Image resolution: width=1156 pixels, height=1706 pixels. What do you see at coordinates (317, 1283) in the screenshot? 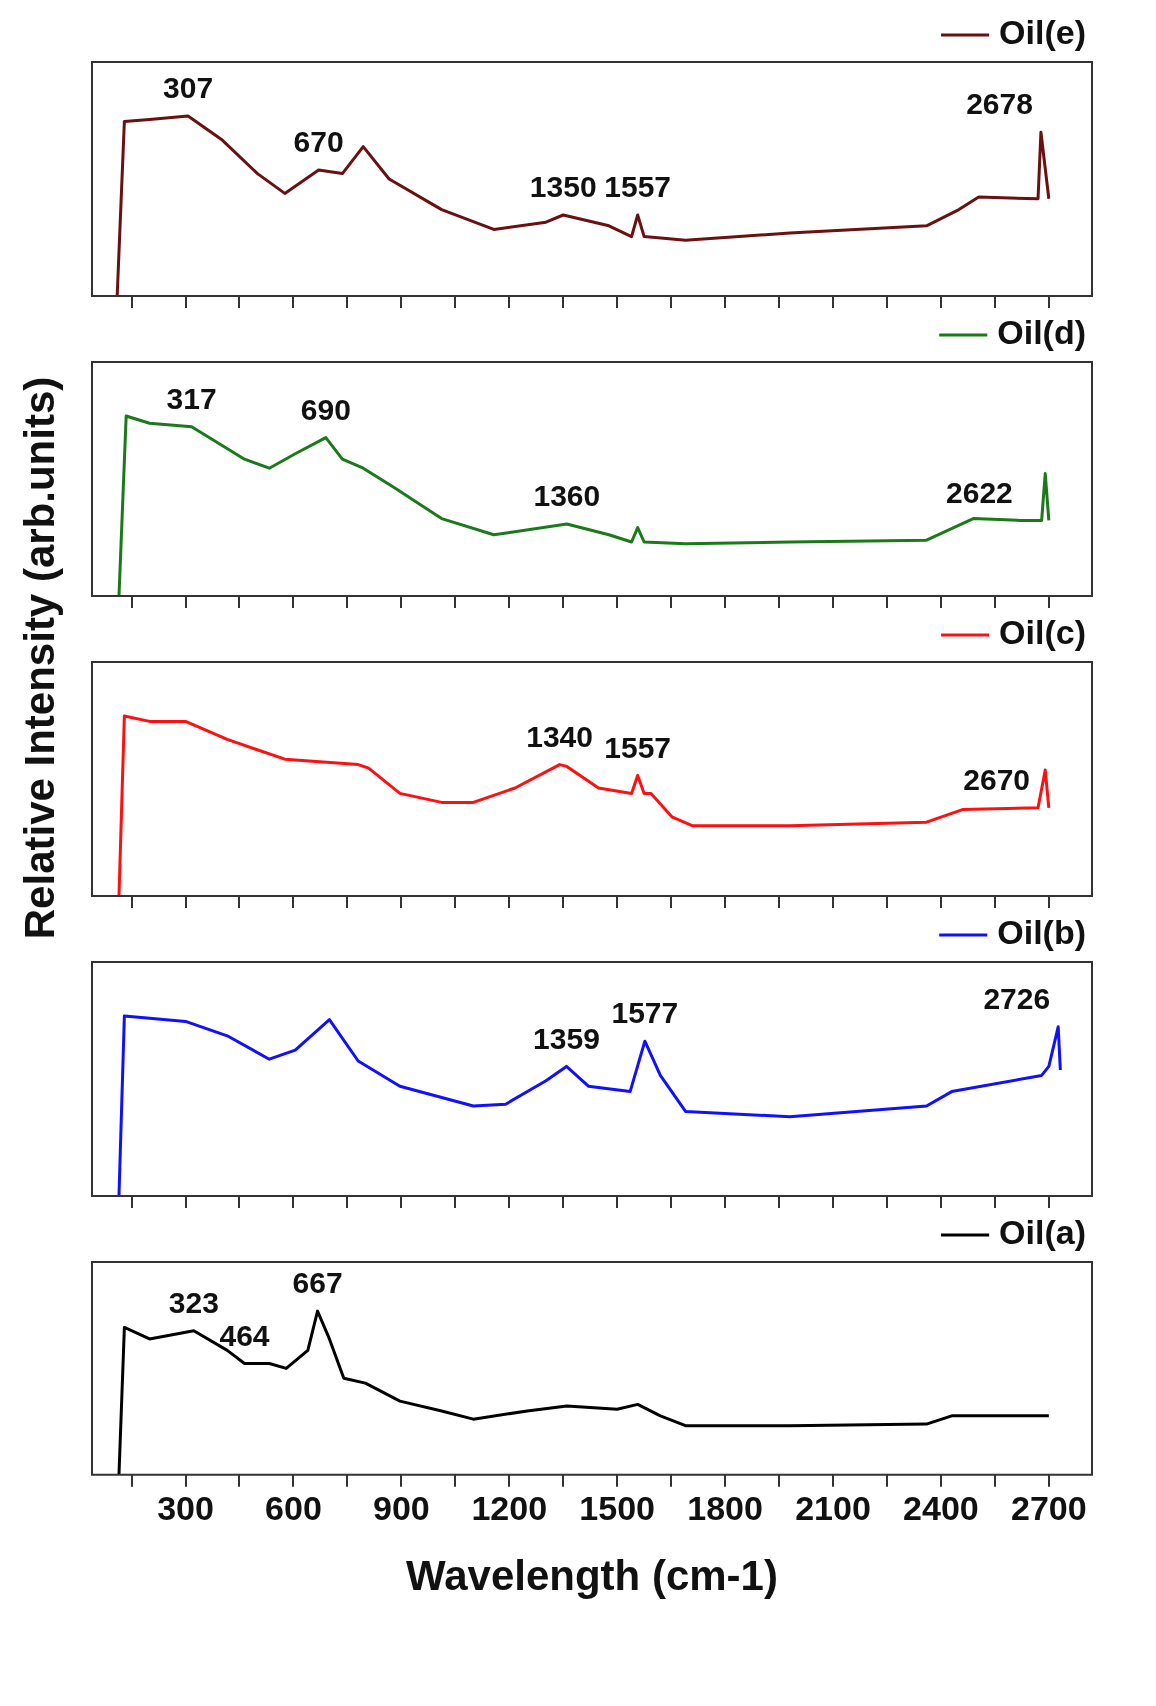
I see `annotation: 667` at bounding box center [317, 1283].